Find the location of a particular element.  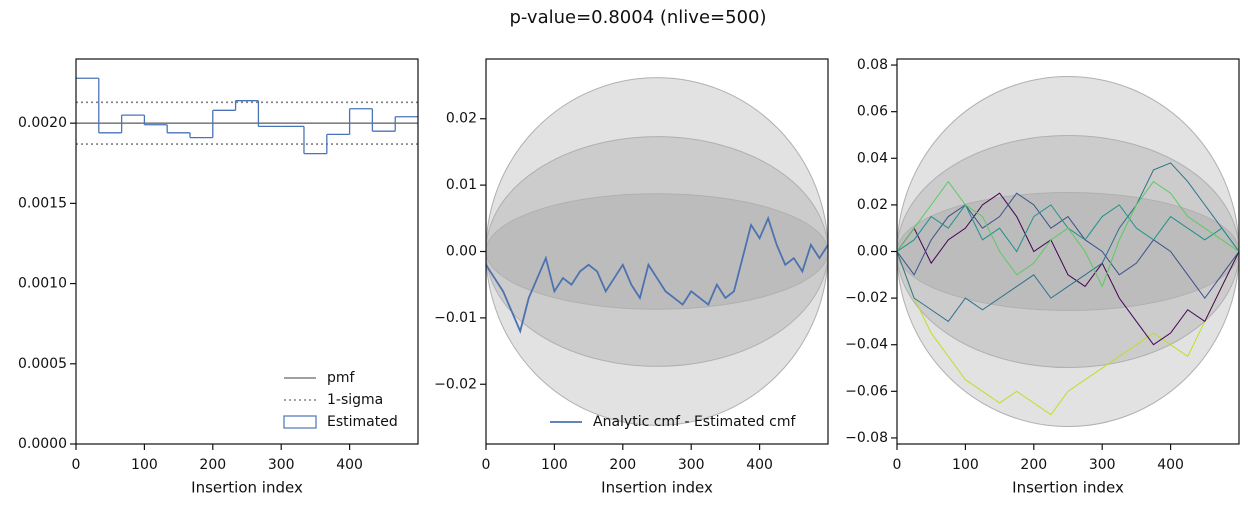

figure-title: p-value=0.8004 (nlive=500) is located at coordinates (637, 17).